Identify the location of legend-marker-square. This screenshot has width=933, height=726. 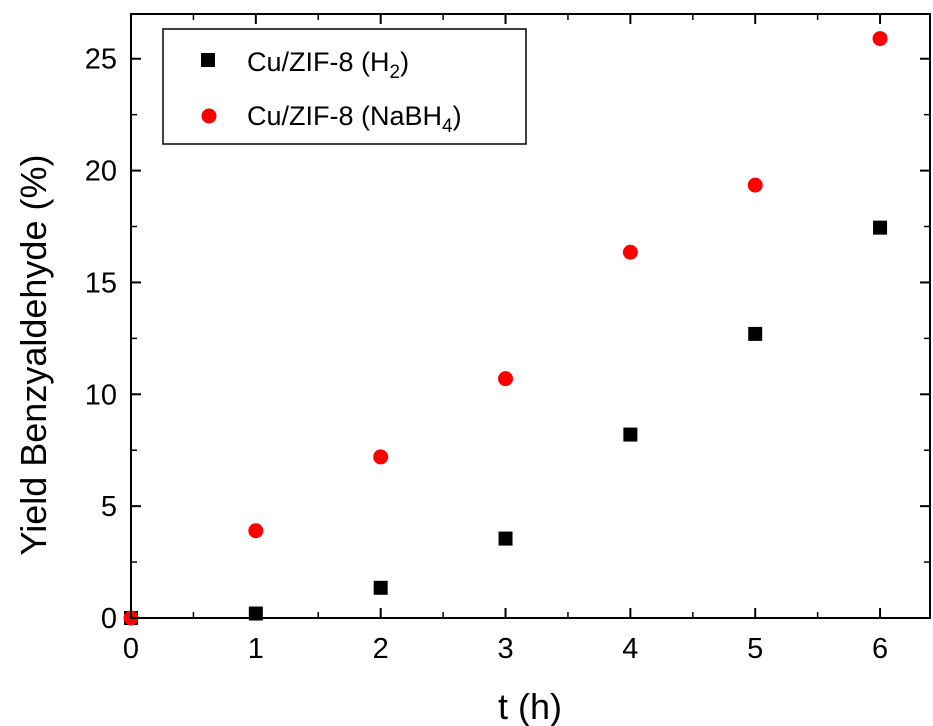
(208, 60).